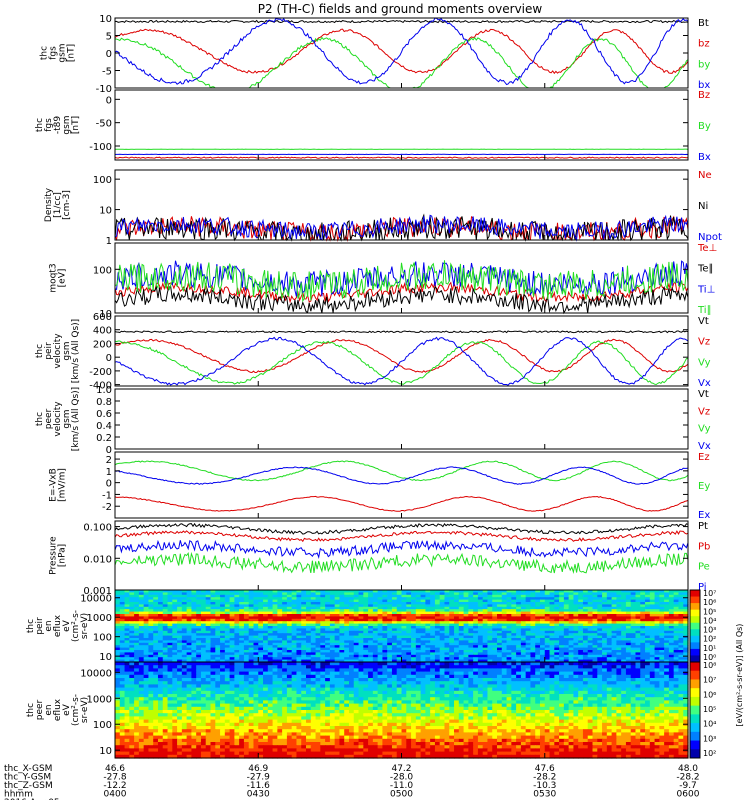 This screenshot has width=750, height=800. What do you see at coordinates (58, 419) in the screenshot?
I see `y-axis-label: velocity` at bounding box center [58, 419].